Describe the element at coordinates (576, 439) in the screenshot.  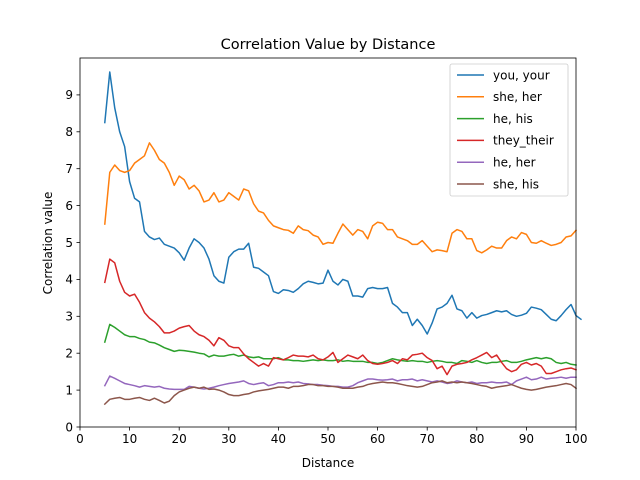
I see `x-tick-label: 100` at that location.